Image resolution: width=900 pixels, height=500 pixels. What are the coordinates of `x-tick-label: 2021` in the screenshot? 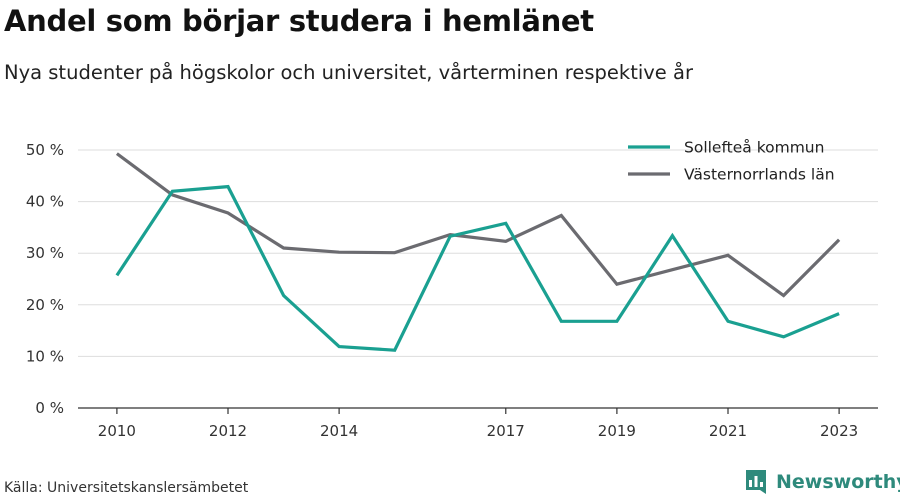 It's located at (728, 431).